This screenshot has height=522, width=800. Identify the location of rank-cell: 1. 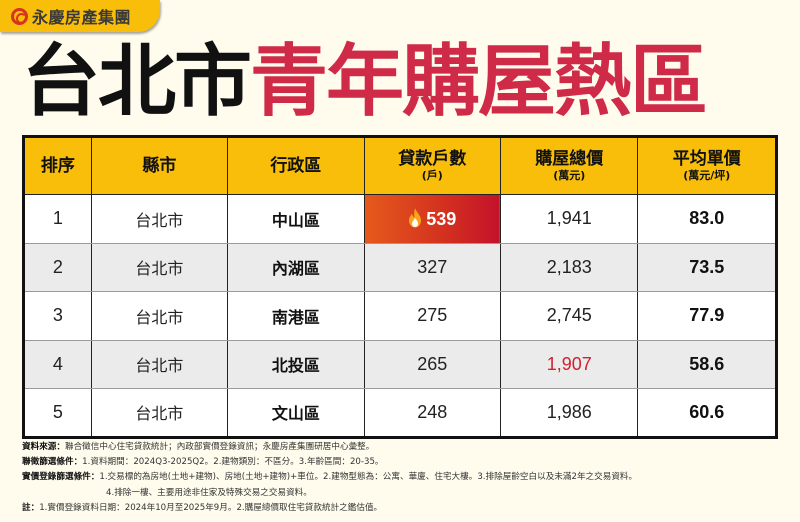
(57, 219).